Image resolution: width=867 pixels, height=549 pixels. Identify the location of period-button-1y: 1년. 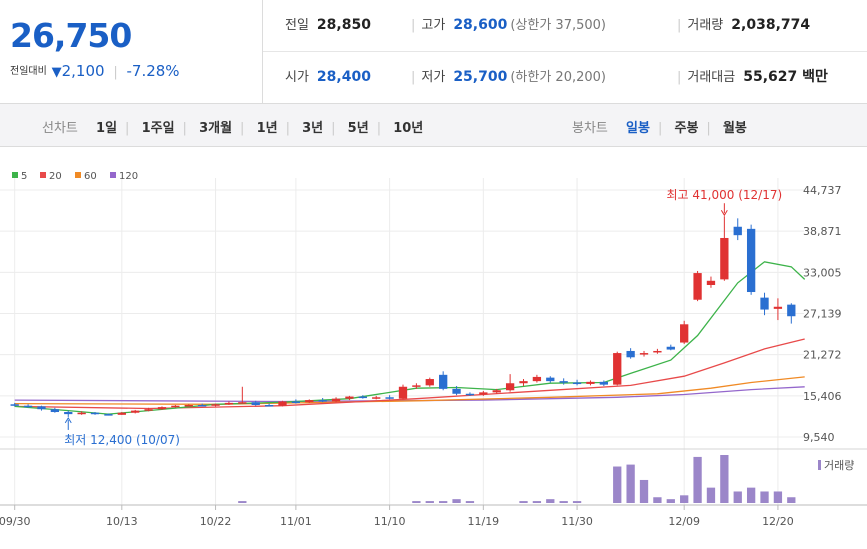
(267, 128).